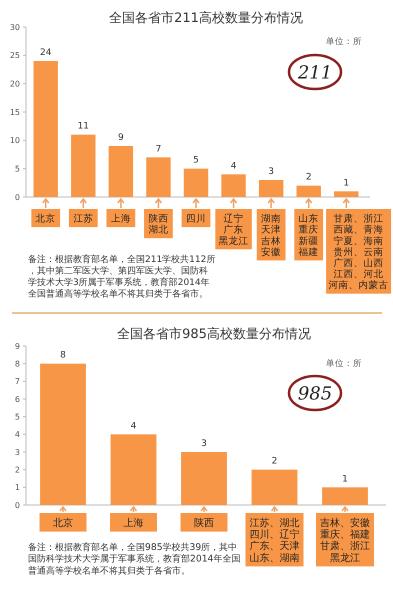 This screenshot has width=393, height=600. What do you see at coordinates (17, 363) in the screenshot?
I see `y-tick-label: 8` at bounding box center [17, 363].